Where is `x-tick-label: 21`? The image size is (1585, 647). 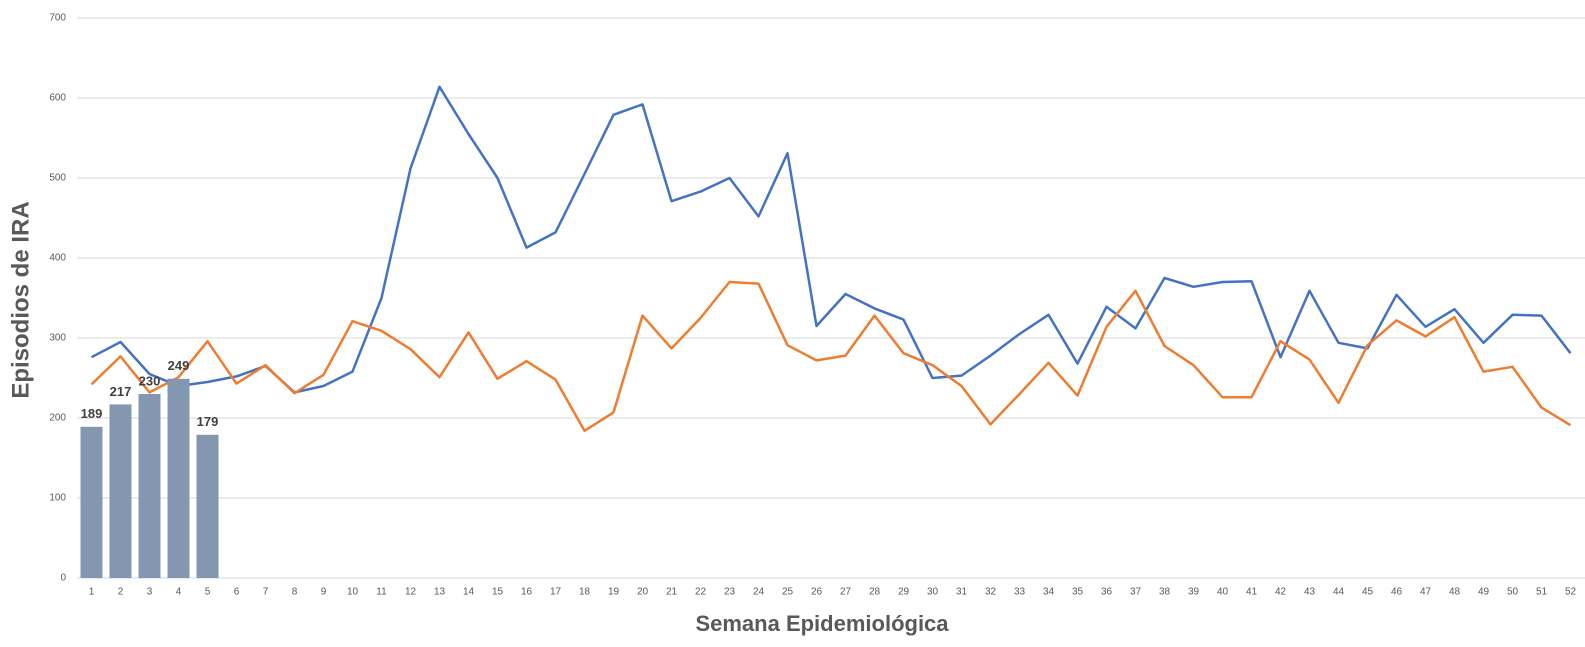
x-tick-label: 21 is located at coordinates (672, 592).